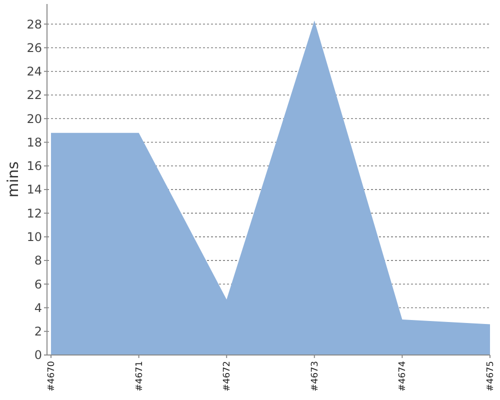  I want to click on x-tick-label: #4671, so click(139, 376).